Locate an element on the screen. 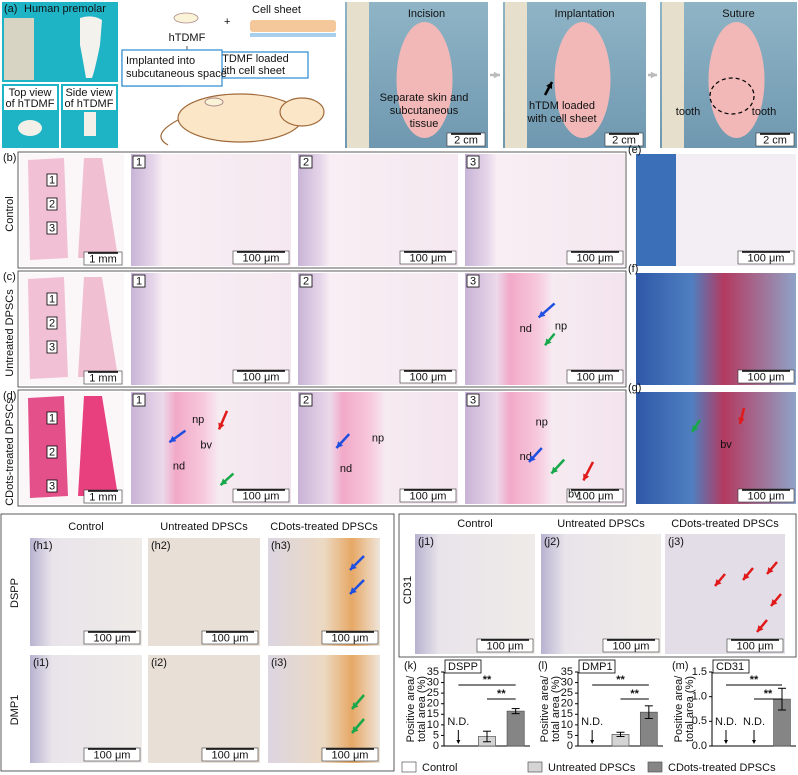 This screenshot has width=798, height=775. label: bv is located at coordinates (206, 446).